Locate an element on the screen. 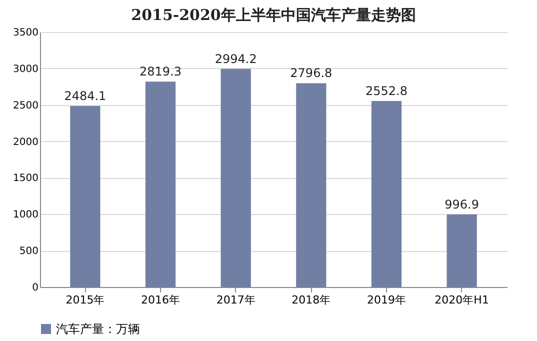 The width and height of the screenshot is (537, 341). x-tick-label: 2017年 is located at coordinates (236, 300).